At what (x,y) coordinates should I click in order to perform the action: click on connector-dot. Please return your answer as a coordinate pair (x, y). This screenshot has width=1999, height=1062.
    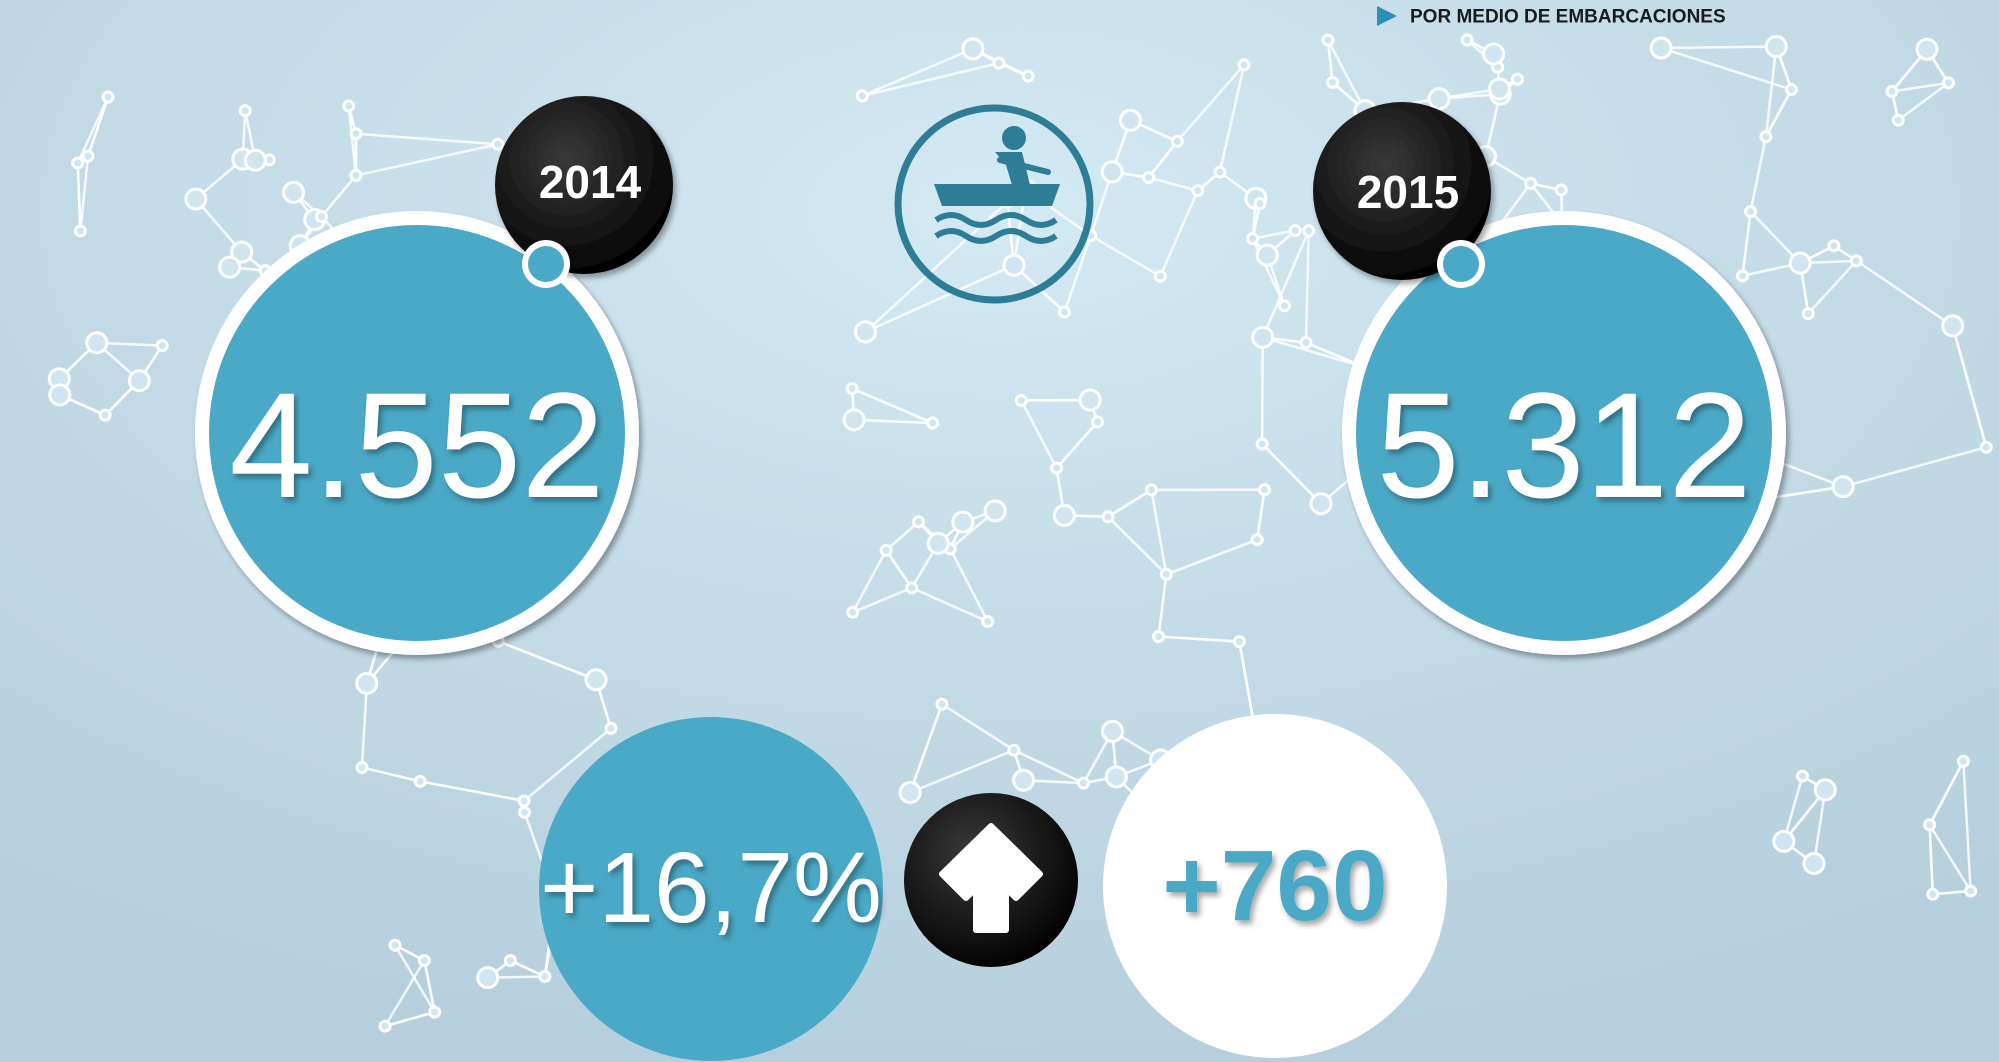
    Looking at the image, I should click on (546, 264).